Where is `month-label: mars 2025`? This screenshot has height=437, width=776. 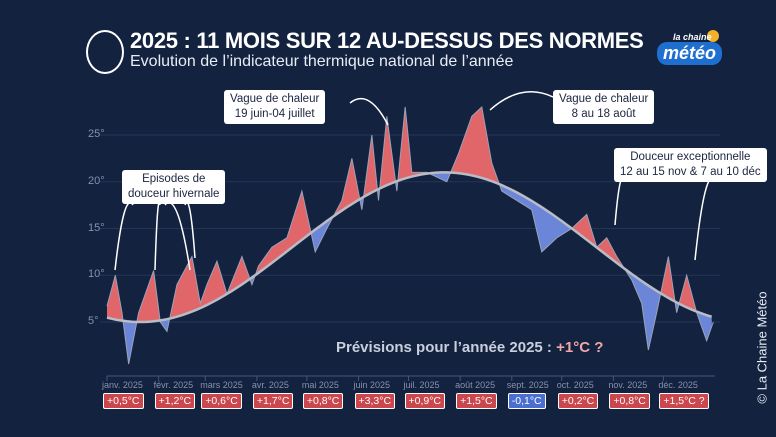
month-label: mars 2025 is located at coordinates (221, 385).